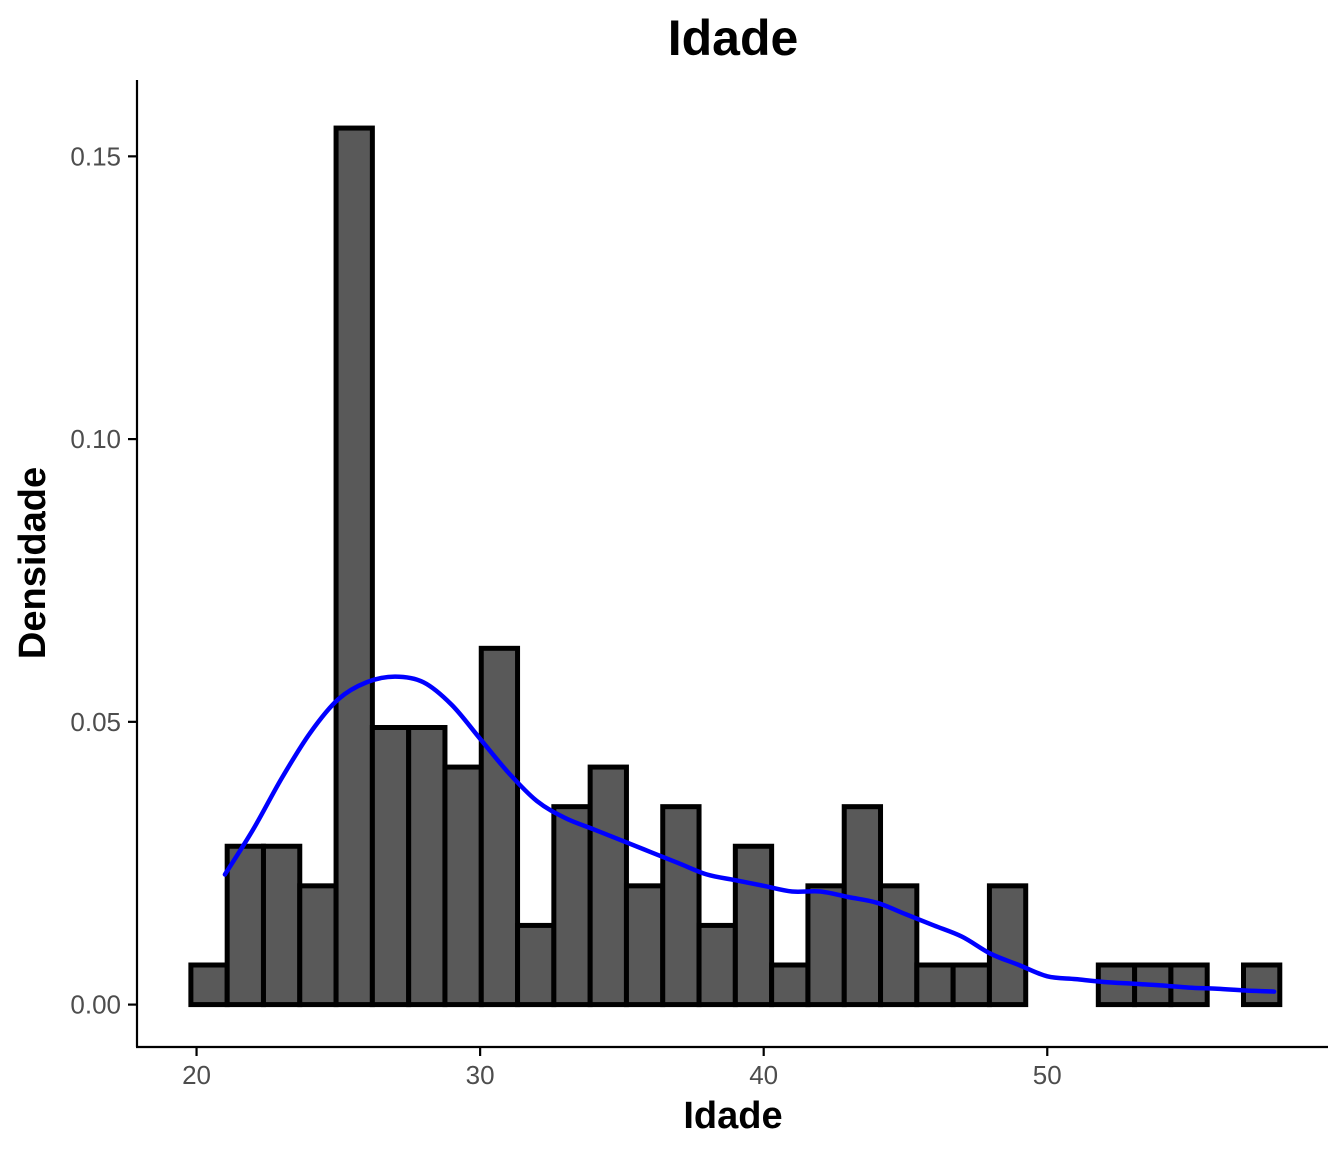 This screenshot has width=1344, height=1152. Describe the element at coordinates (196, 1075) in the screenshot. I see `x-tick-label: 20` at that location.